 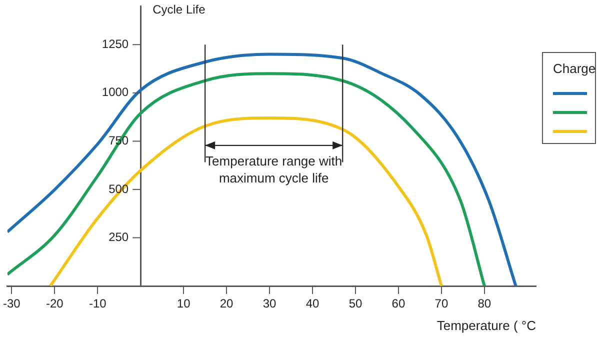 What do you see at coordinates (118, 237) in the screenshot?
I see `y-tick-label: 250` at bounding box center [118, 237].